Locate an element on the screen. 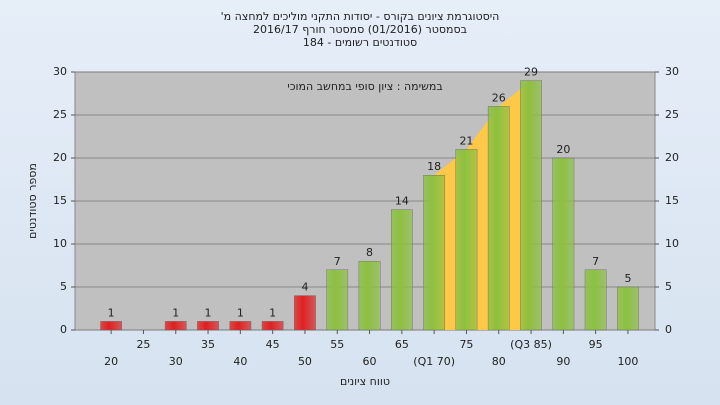 Image resolution: width=720 pixels, height=405 pixels. value-label: 20 is located at coordinates (563, 149).